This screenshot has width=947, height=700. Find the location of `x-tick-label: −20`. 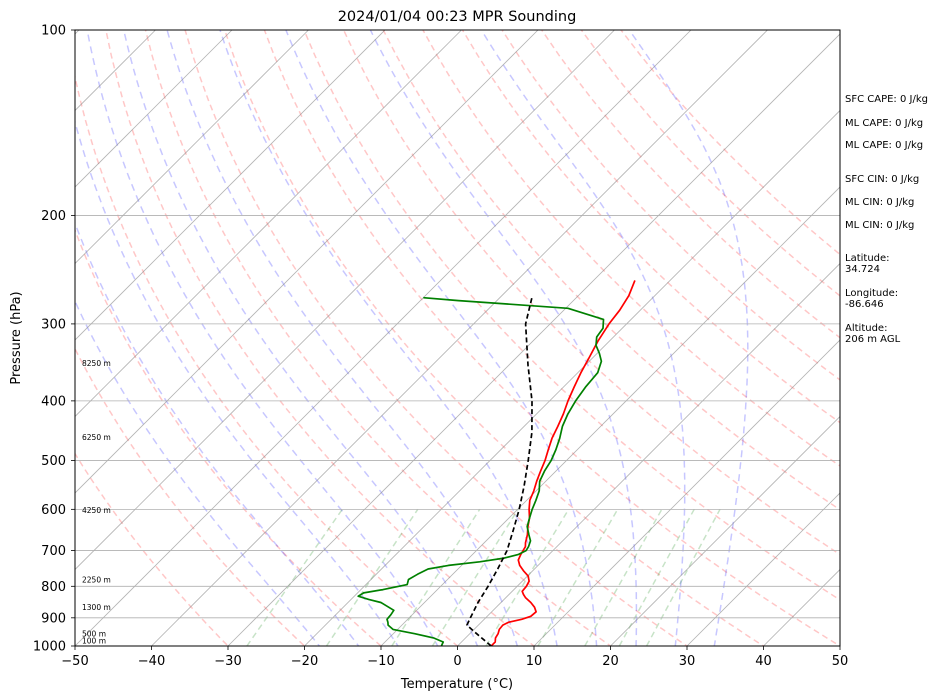

x-tick-label: −20 is located at coordinates (304, 661).